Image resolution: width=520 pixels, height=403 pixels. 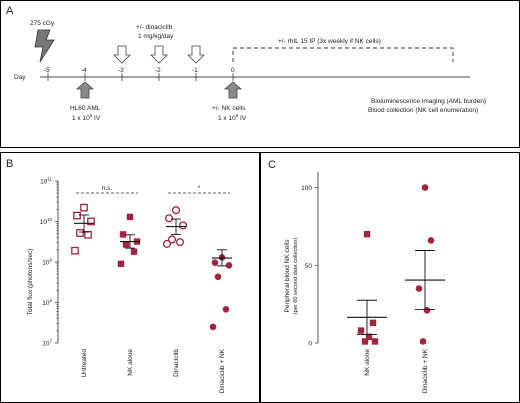 What do you see at coordinates (233, 70) in the screenshot?
I see `day-tick-label: 0` at bounding box center [233, 70].